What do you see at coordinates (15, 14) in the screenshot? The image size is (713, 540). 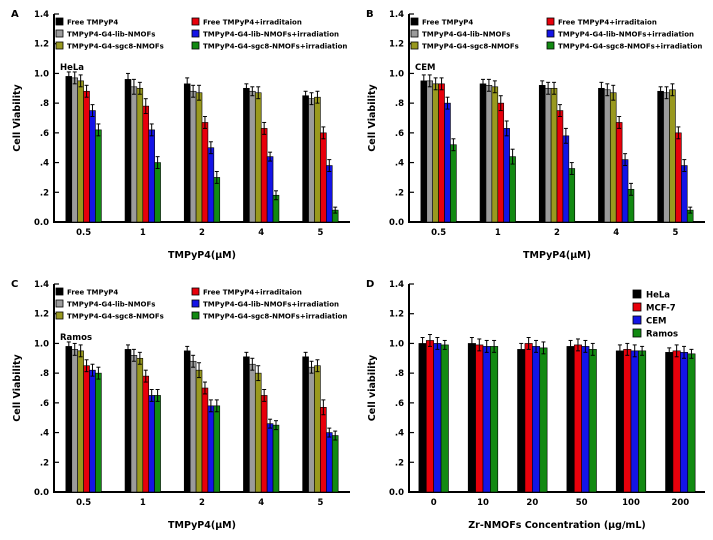 I see `panel-letter: A` at bounding box center [15, 14].